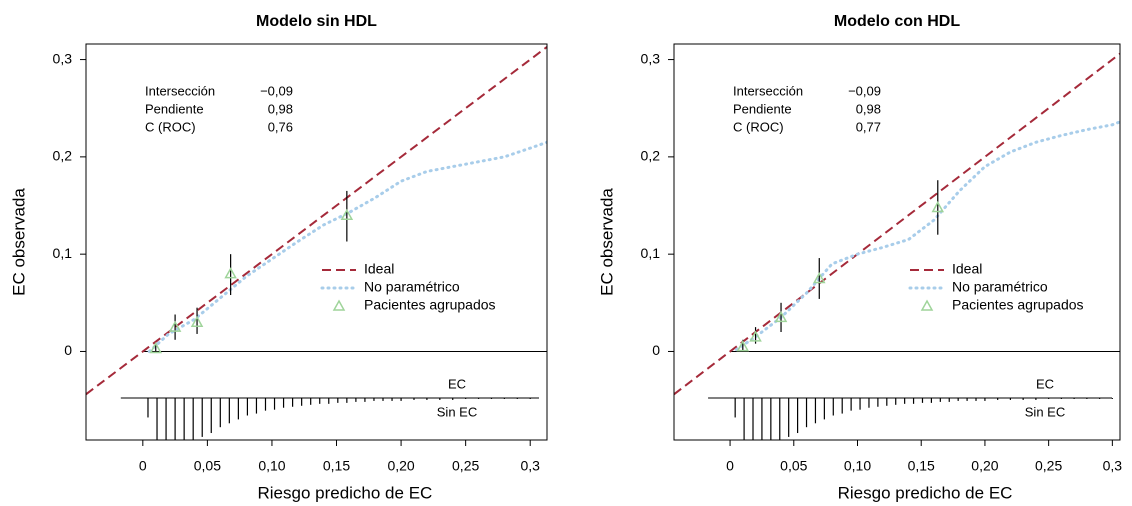 The height and width of the screenshot is (506, 1132). Describe the element at coordinates (347, 246) in the screenshot. I see `smooth-curve` at that location.